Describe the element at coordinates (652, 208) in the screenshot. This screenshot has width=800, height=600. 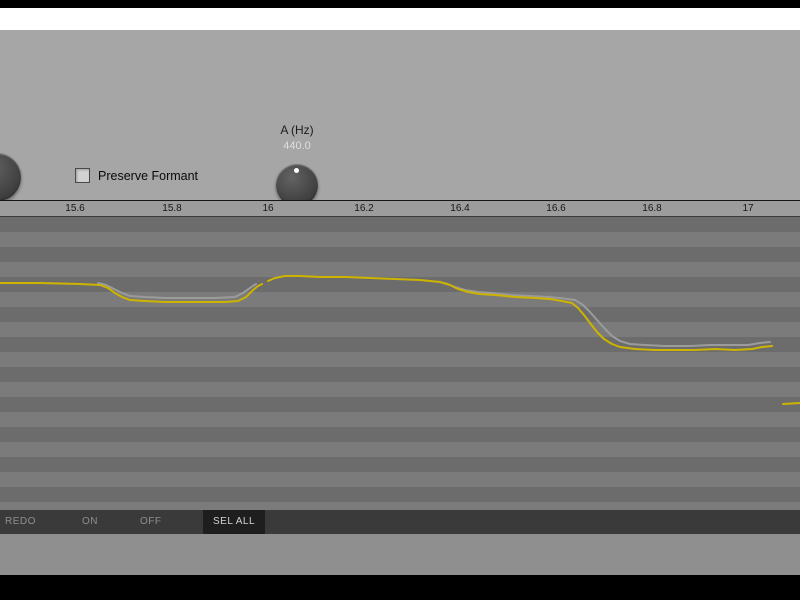
I see `ruler-tick-label: 16.8` at that location.